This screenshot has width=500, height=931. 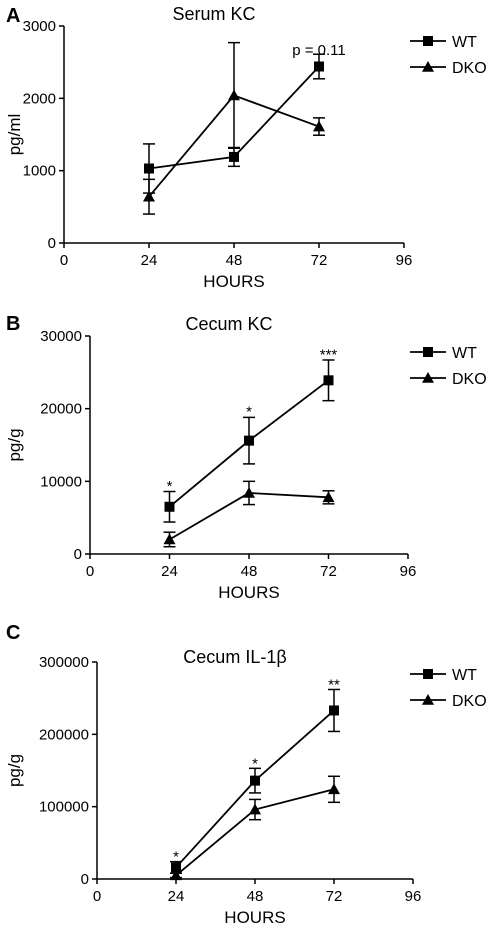 I want to click on y-axis-label: pg/ml, so click(x=14, y=135).